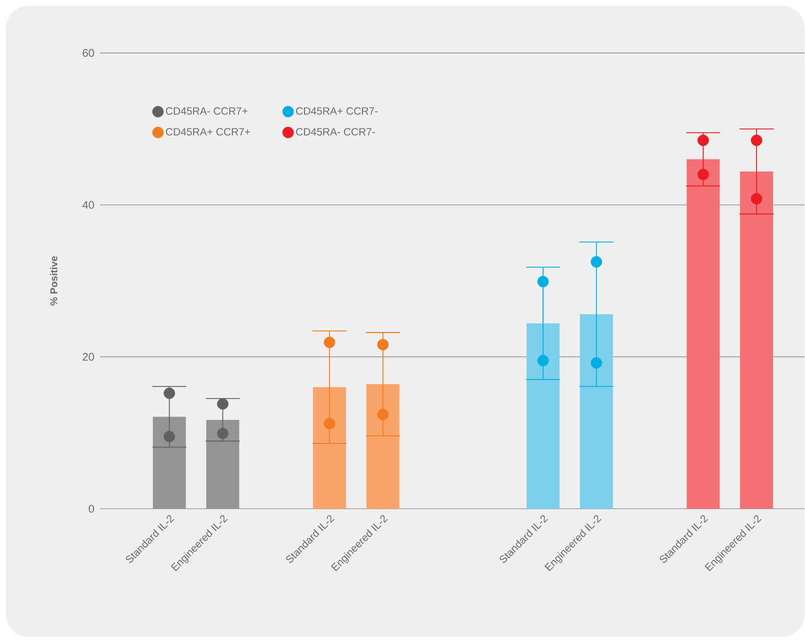 The width and height of the screenshot is (805, 643). What do you see at coordinates (337, 111) in the screenshot?
I see `legend-label: CD45RA+ CCR7-` at bounding box center [337, 111].